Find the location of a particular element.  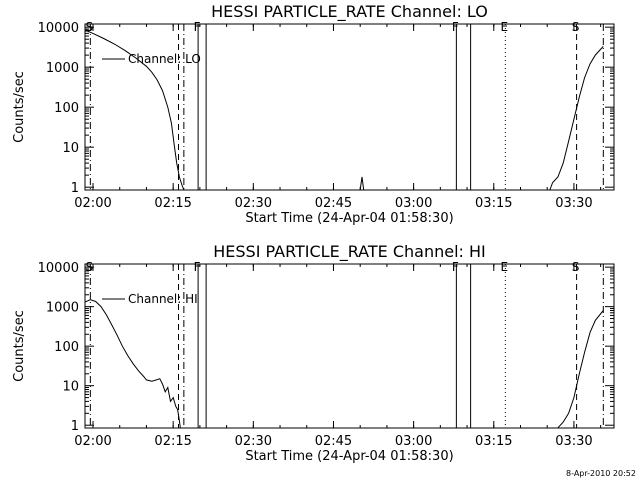

chart1-xlabel: Start Time (24-Apr-04 01:58:30) is located at coordinates (349, 456).